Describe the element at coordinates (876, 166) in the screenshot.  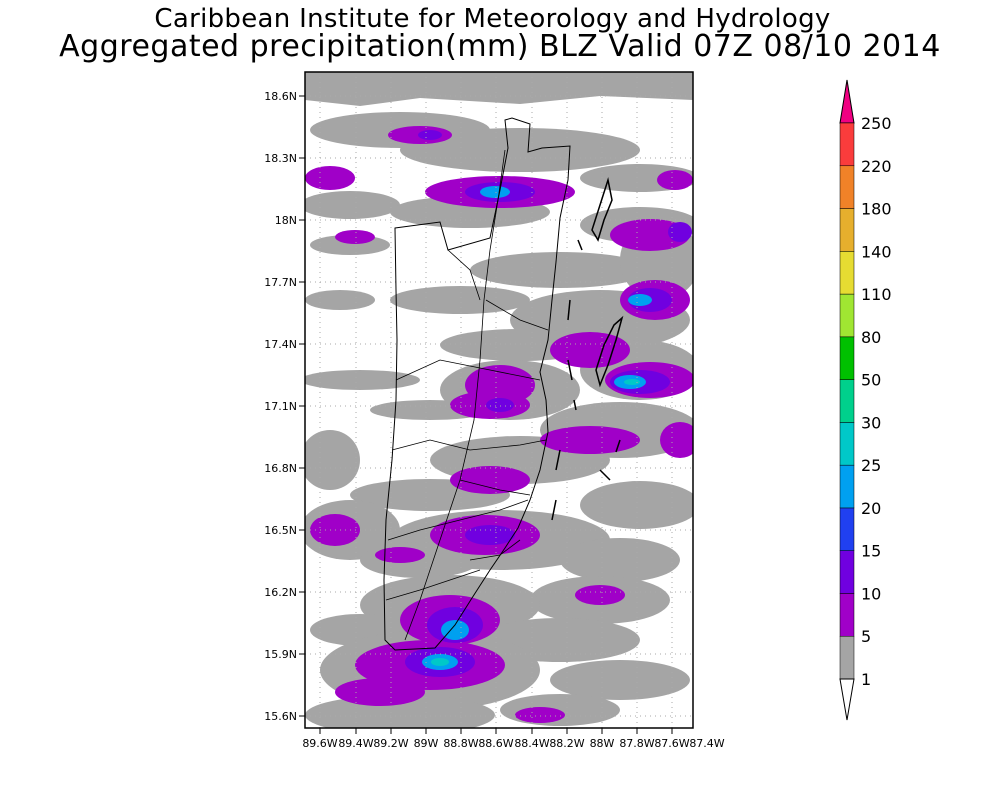
I see `colorbar-label: 220` at that location.